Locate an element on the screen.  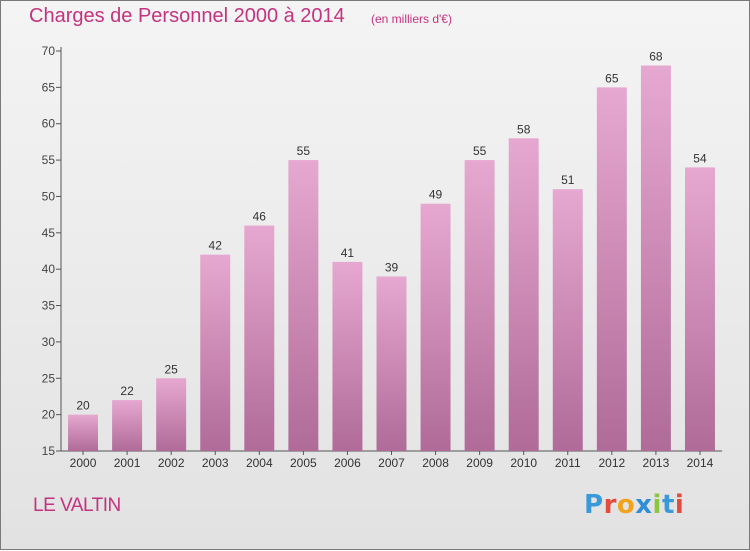
y-tick-label: 65 is located at coordinates (49, 87).